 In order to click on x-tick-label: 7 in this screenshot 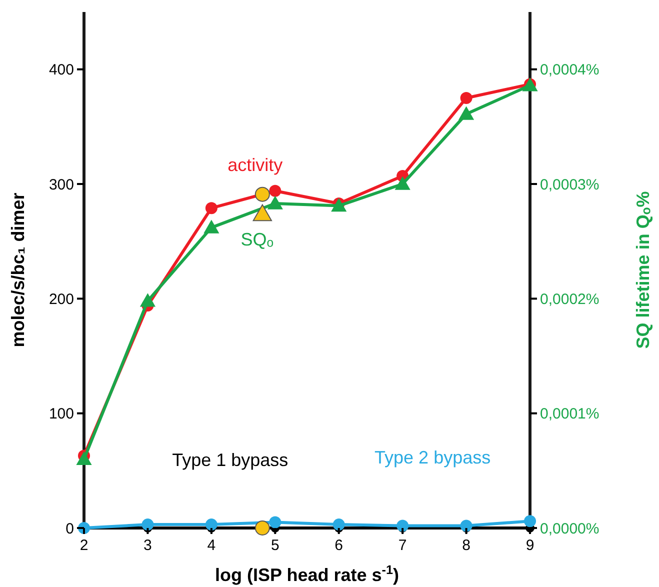, I will do `click(402, 545)`.